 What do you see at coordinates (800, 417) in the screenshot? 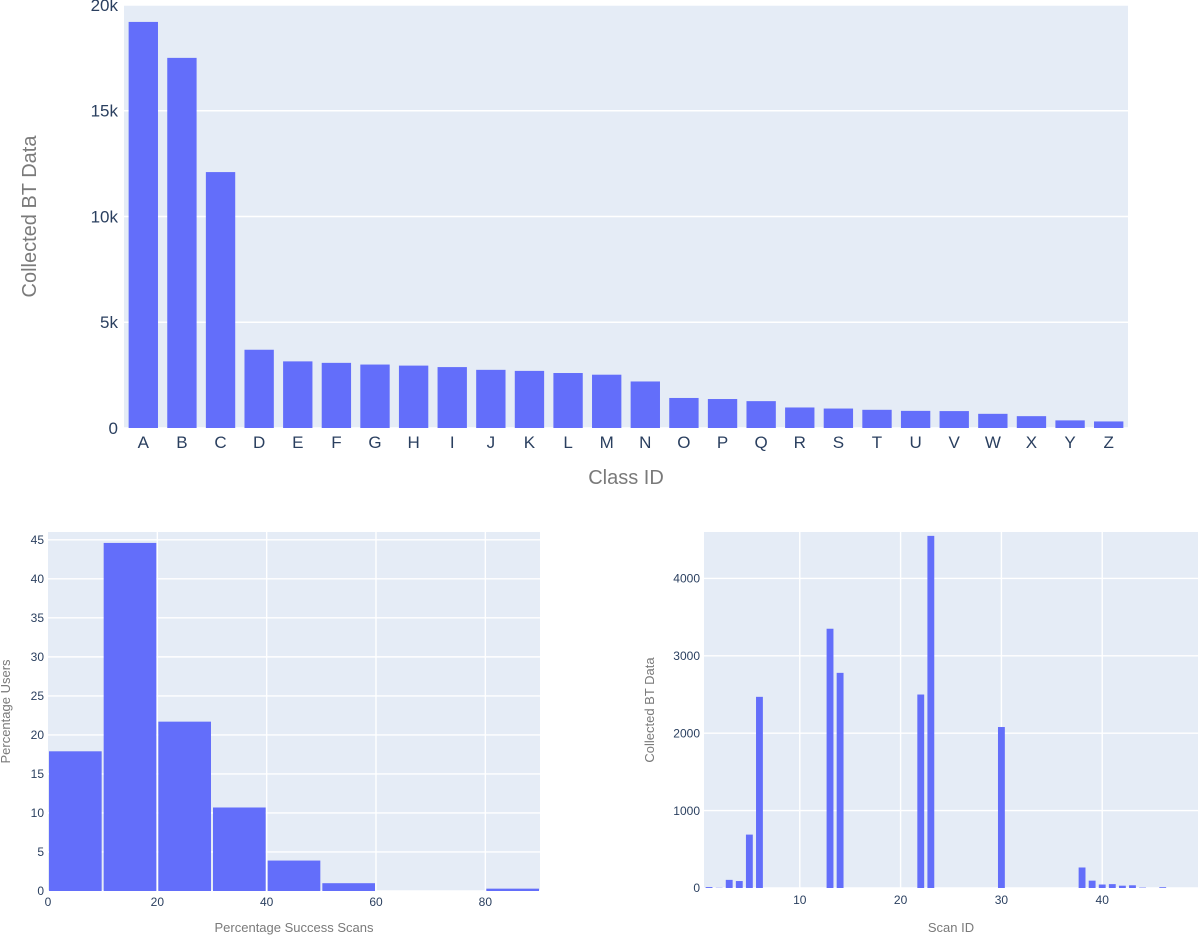
I see `bar-R` at bounding box center [800, 417].